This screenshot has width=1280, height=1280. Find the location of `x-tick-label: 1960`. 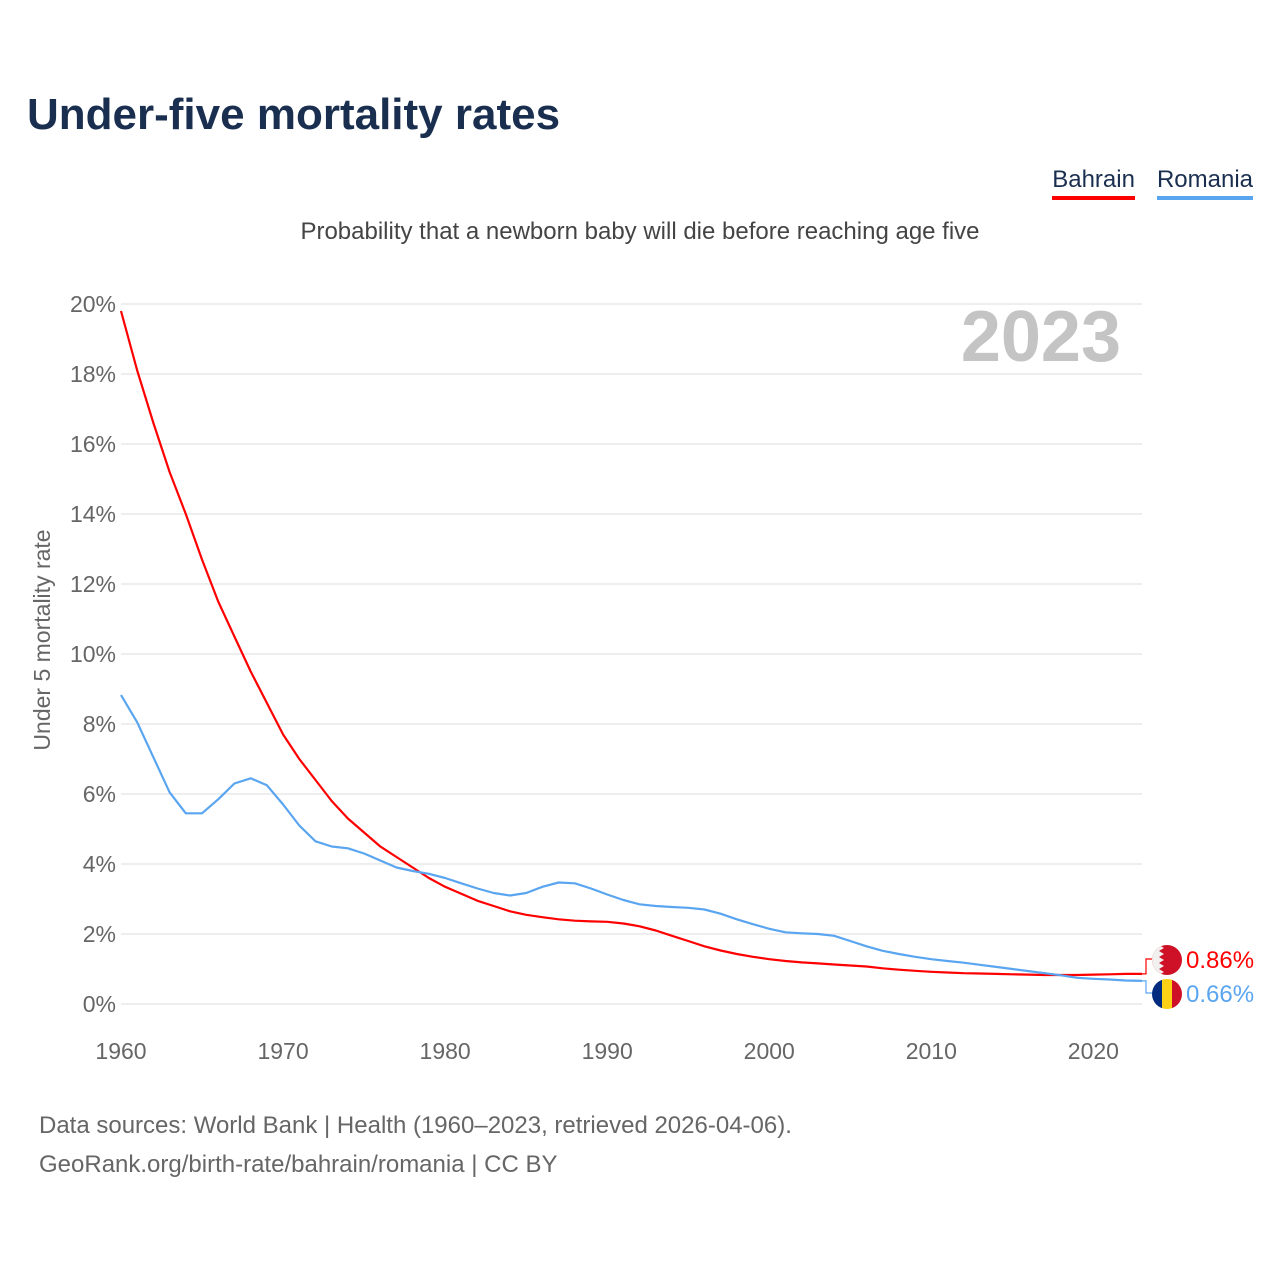

x-tick-label: 1960 is located at coordinates (120, 1051).